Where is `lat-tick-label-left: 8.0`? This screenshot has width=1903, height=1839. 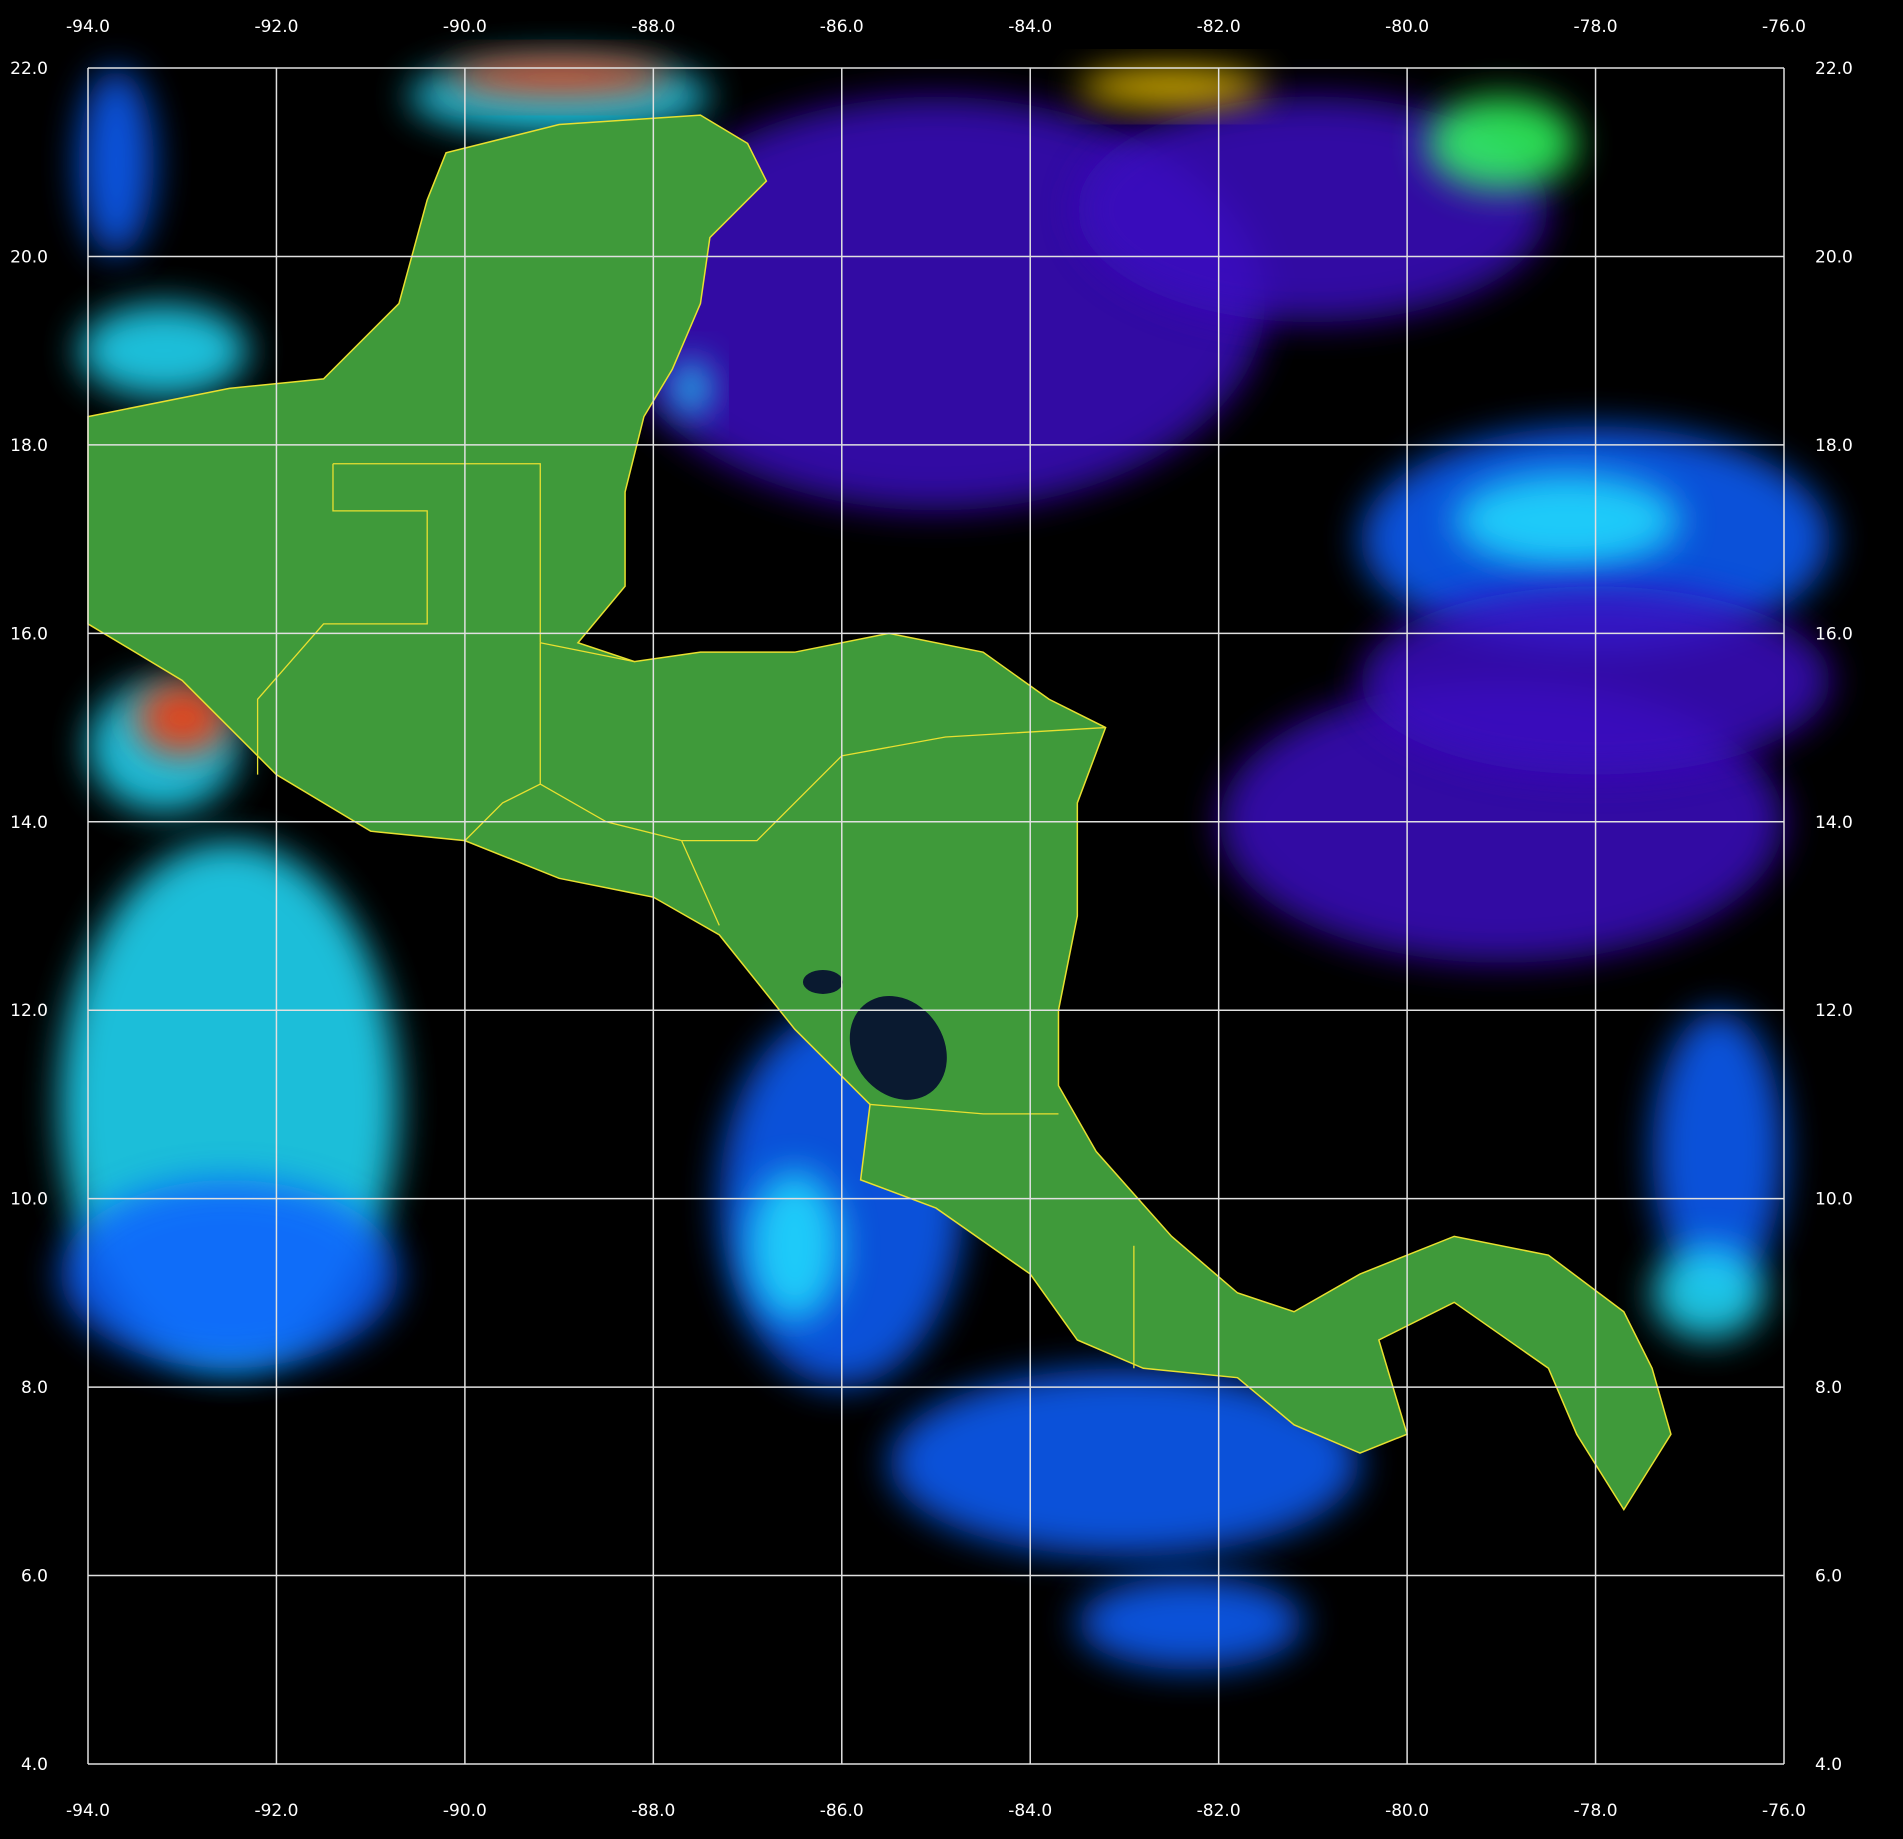 lat-tick-label-left: 8.0 is located at coordinates (34, 1388).